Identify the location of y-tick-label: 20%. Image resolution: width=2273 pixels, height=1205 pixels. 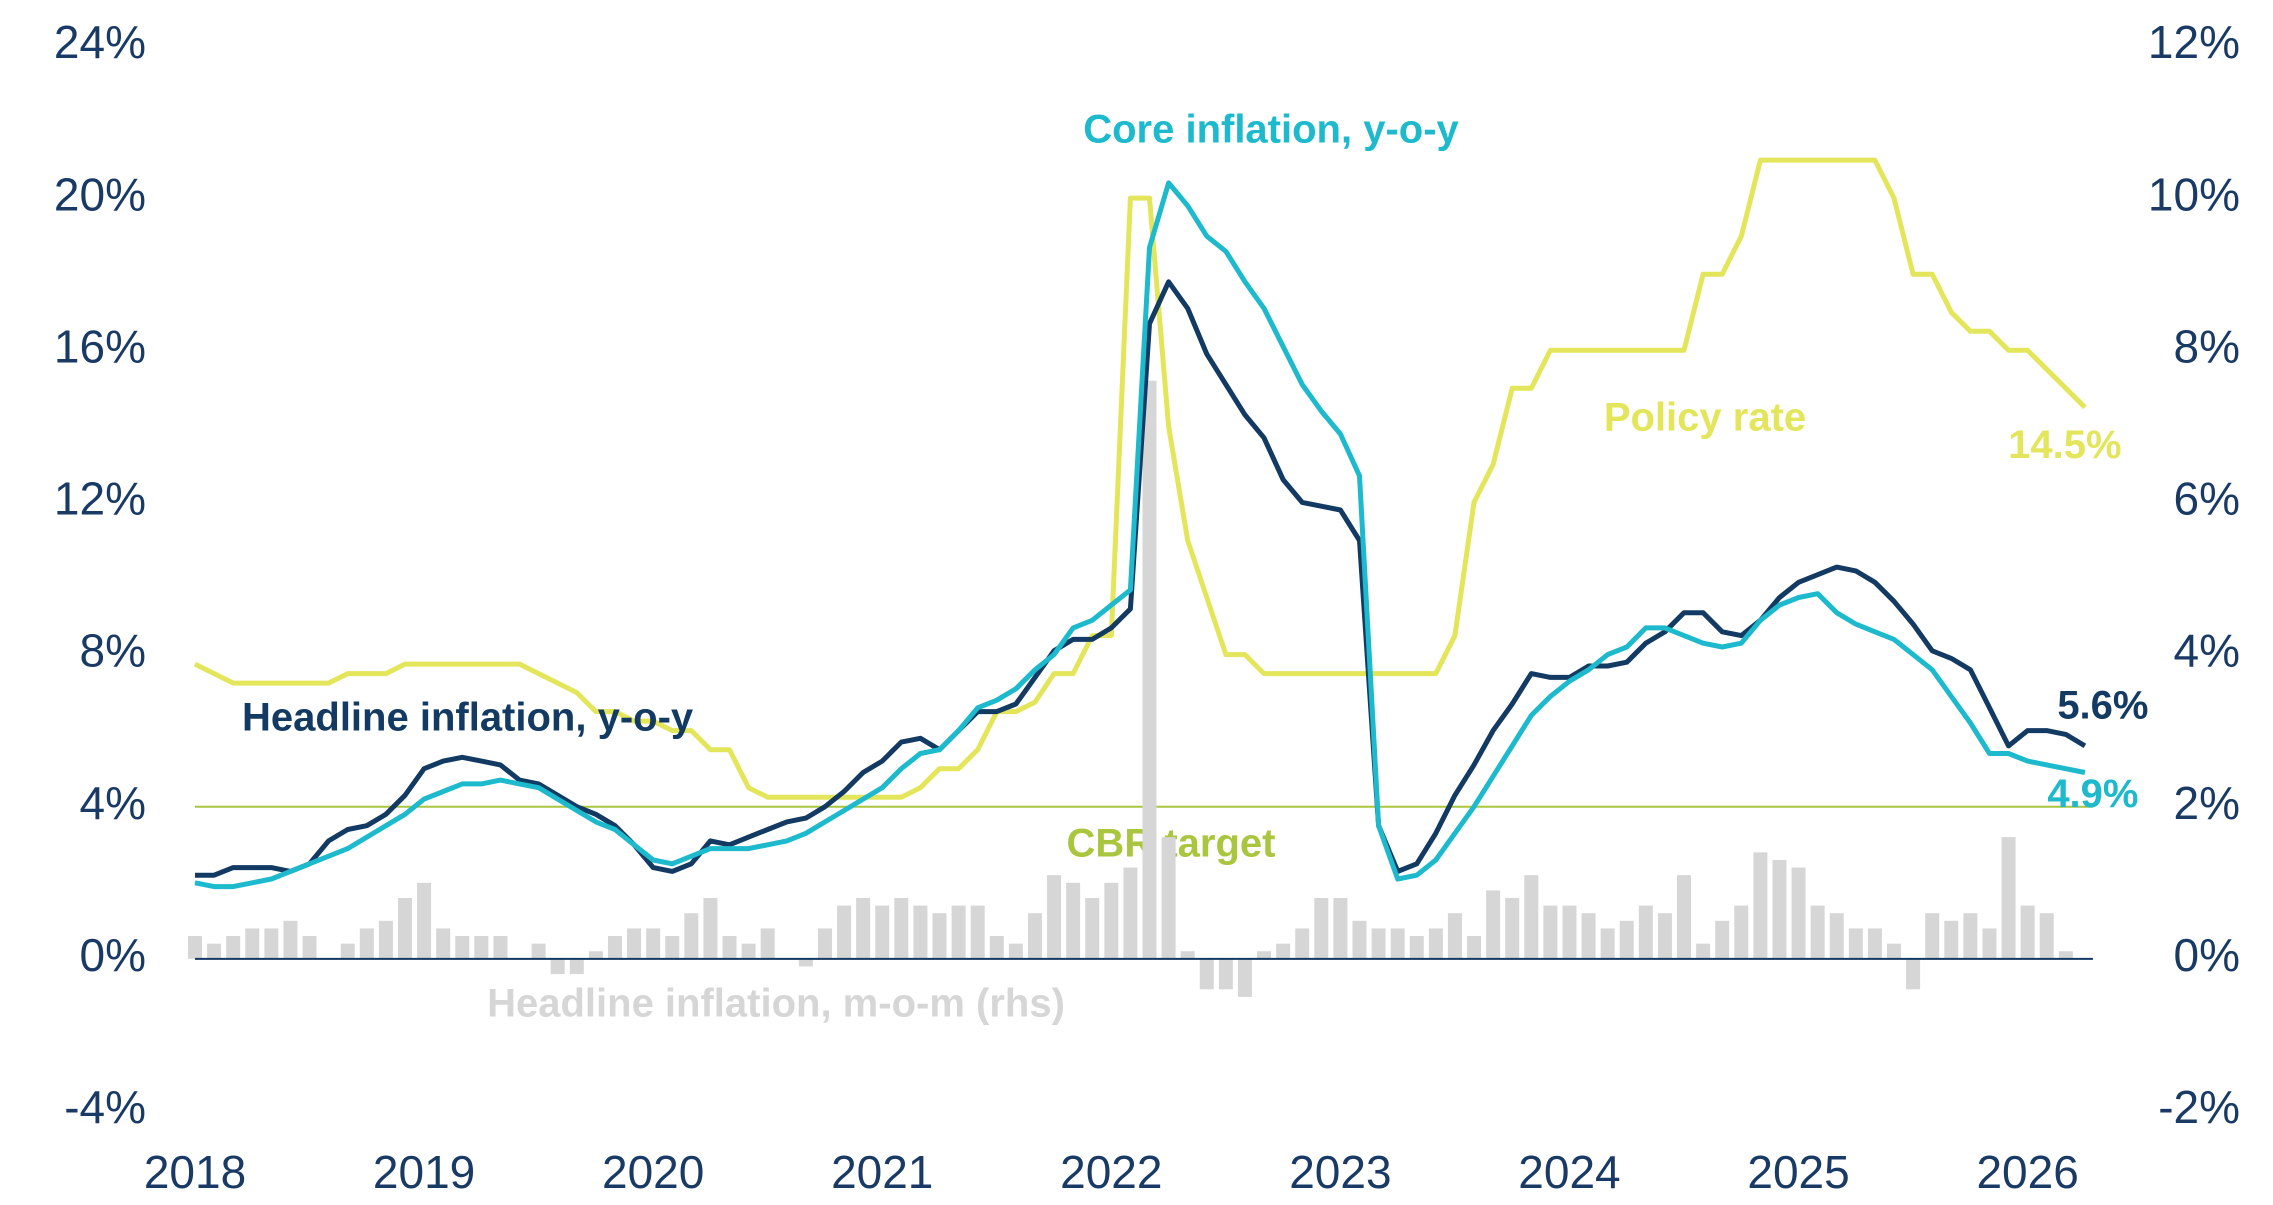
(100, 194).